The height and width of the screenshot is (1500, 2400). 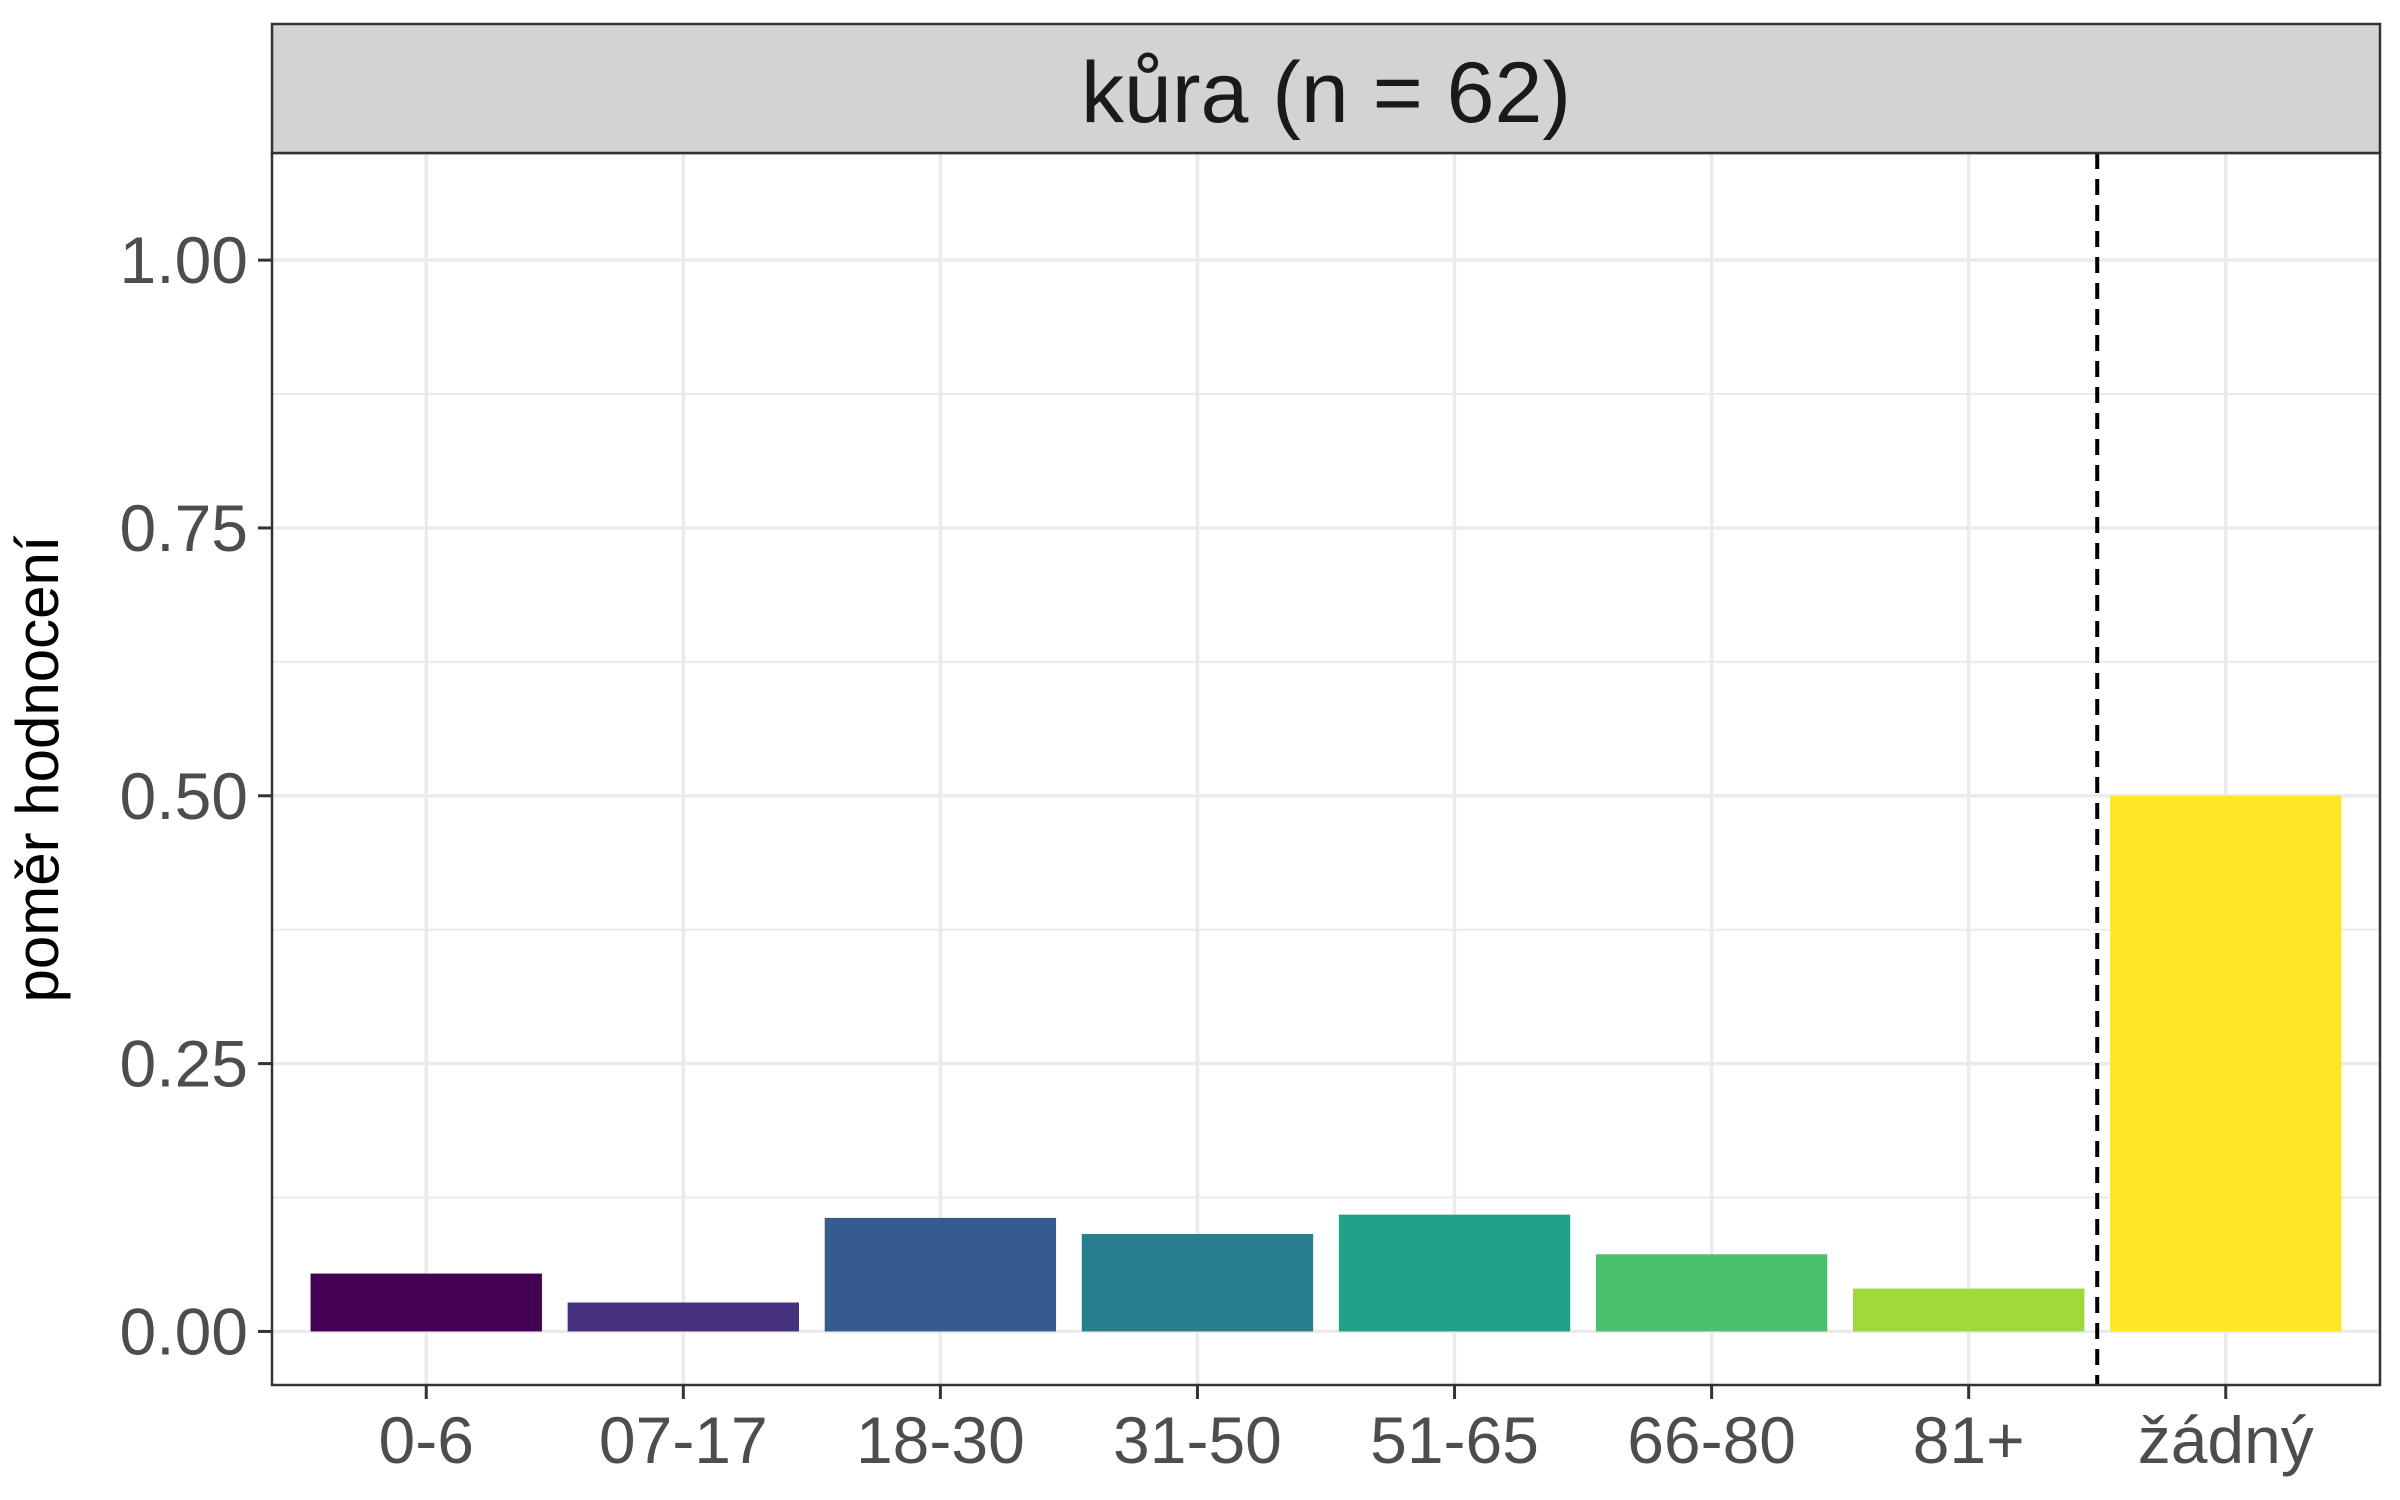 I want to click on x-tick-label: žádný, so click(x=2226, y=1440).